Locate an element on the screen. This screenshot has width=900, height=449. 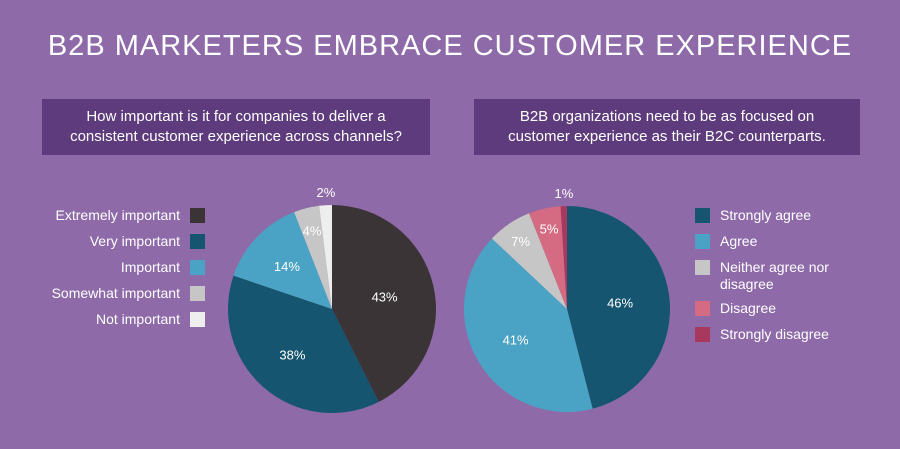
pie-slice-strongly-agree is located at coordinates (618, 307).